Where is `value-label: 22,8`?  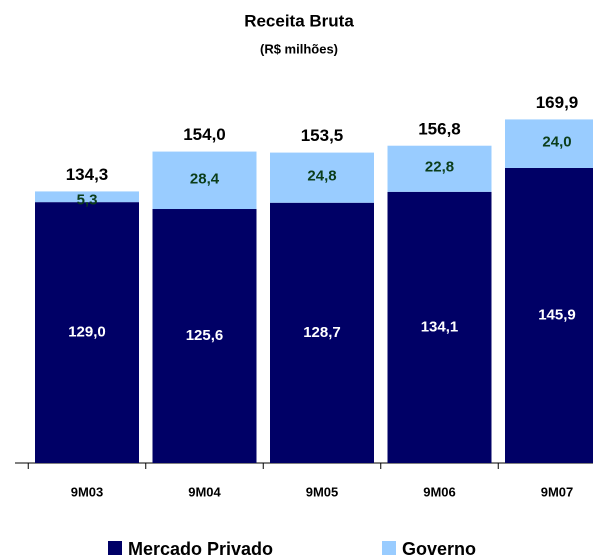 value-label: 22,8 is located at coordinates (439, 167).